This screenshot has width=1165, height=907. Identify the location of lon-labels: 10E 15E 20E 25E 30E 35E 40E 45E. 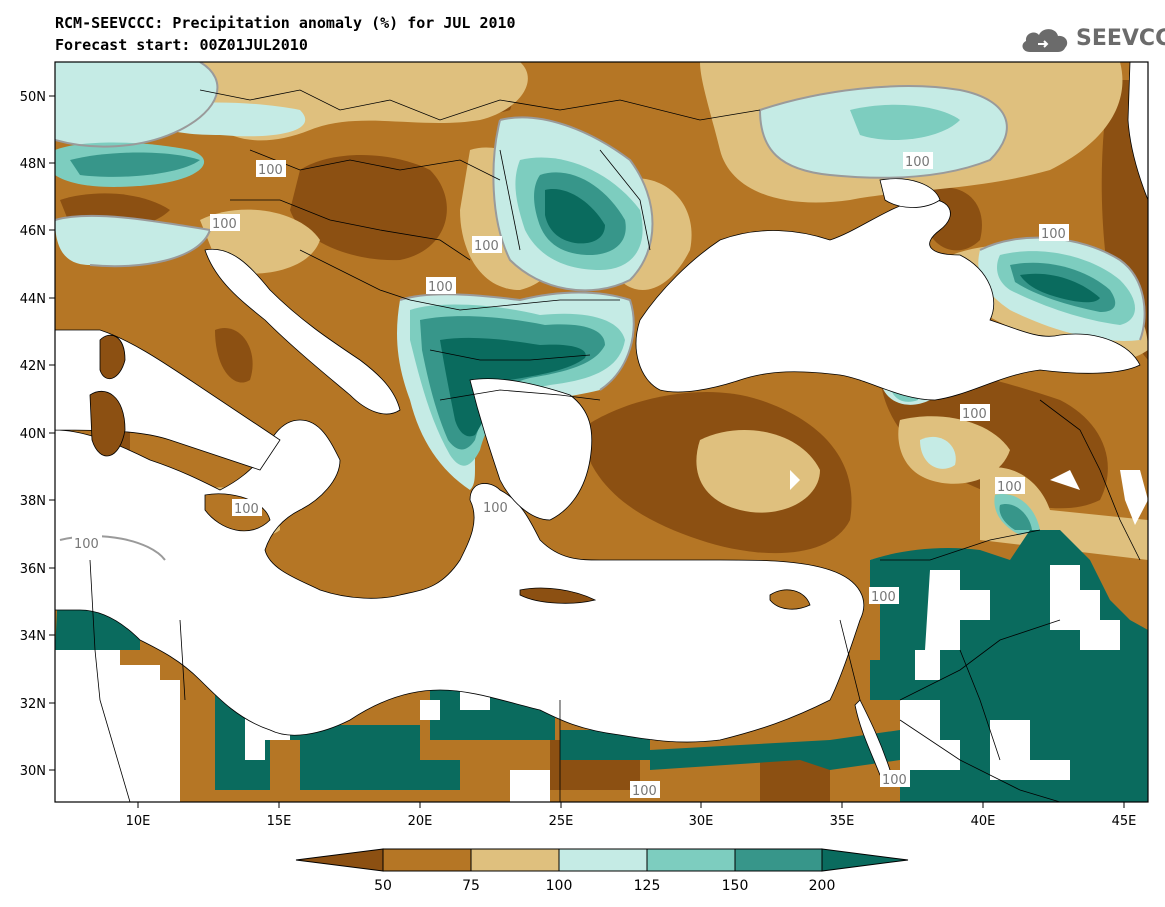
(631, 821).